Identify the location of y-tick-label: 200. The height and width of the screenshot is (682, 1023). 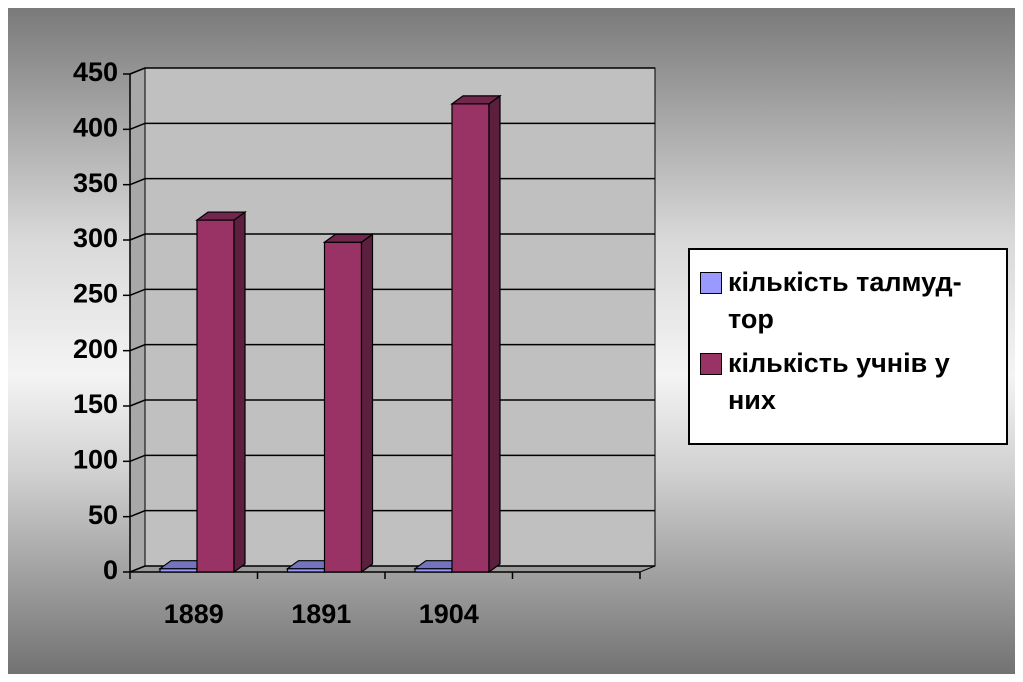
(95, 349).